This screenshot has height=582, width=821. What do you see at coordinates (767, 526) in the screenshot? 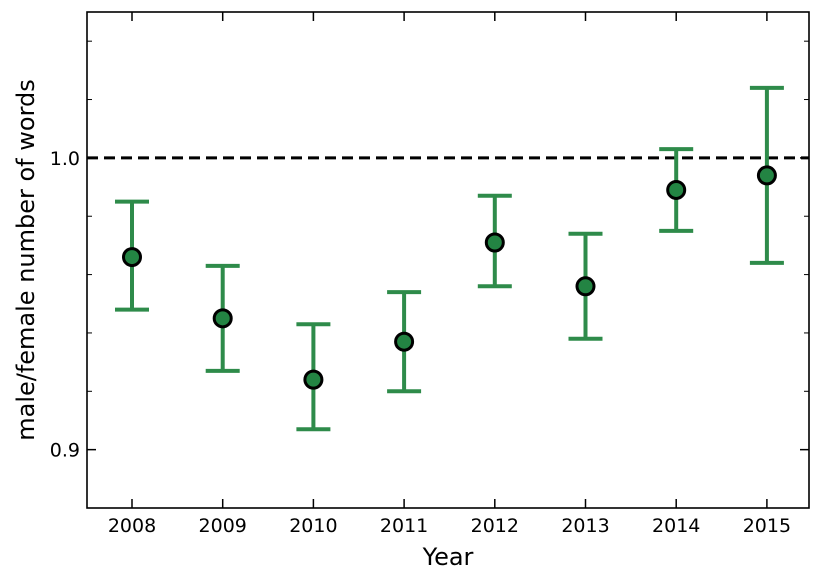
I see `x-tick-label: 2015` at bounding box center [767, 526].